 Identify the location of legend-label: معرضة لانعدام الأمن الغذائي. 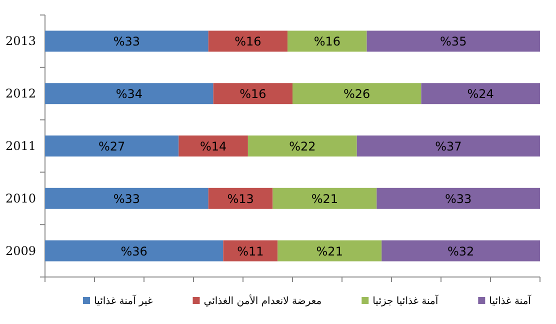
(263, 300).